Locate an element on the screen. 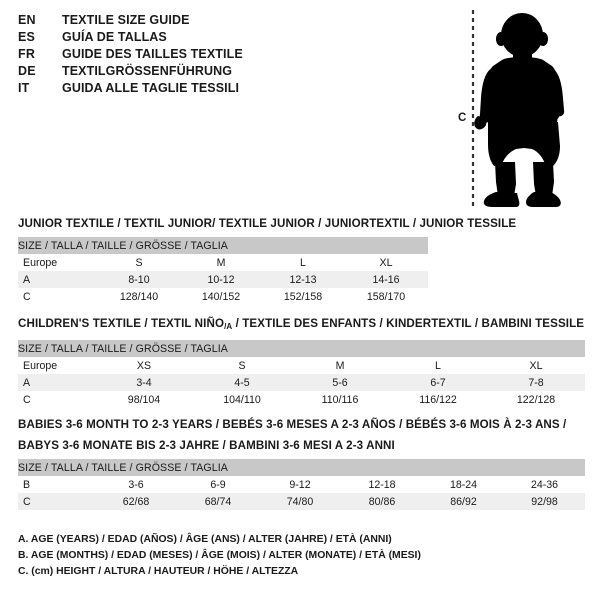 The image size is (600, 600). table-row: B 3-6 6-9 9-12 12-18 18-24 24-36 is located at coordinates (302, 484).